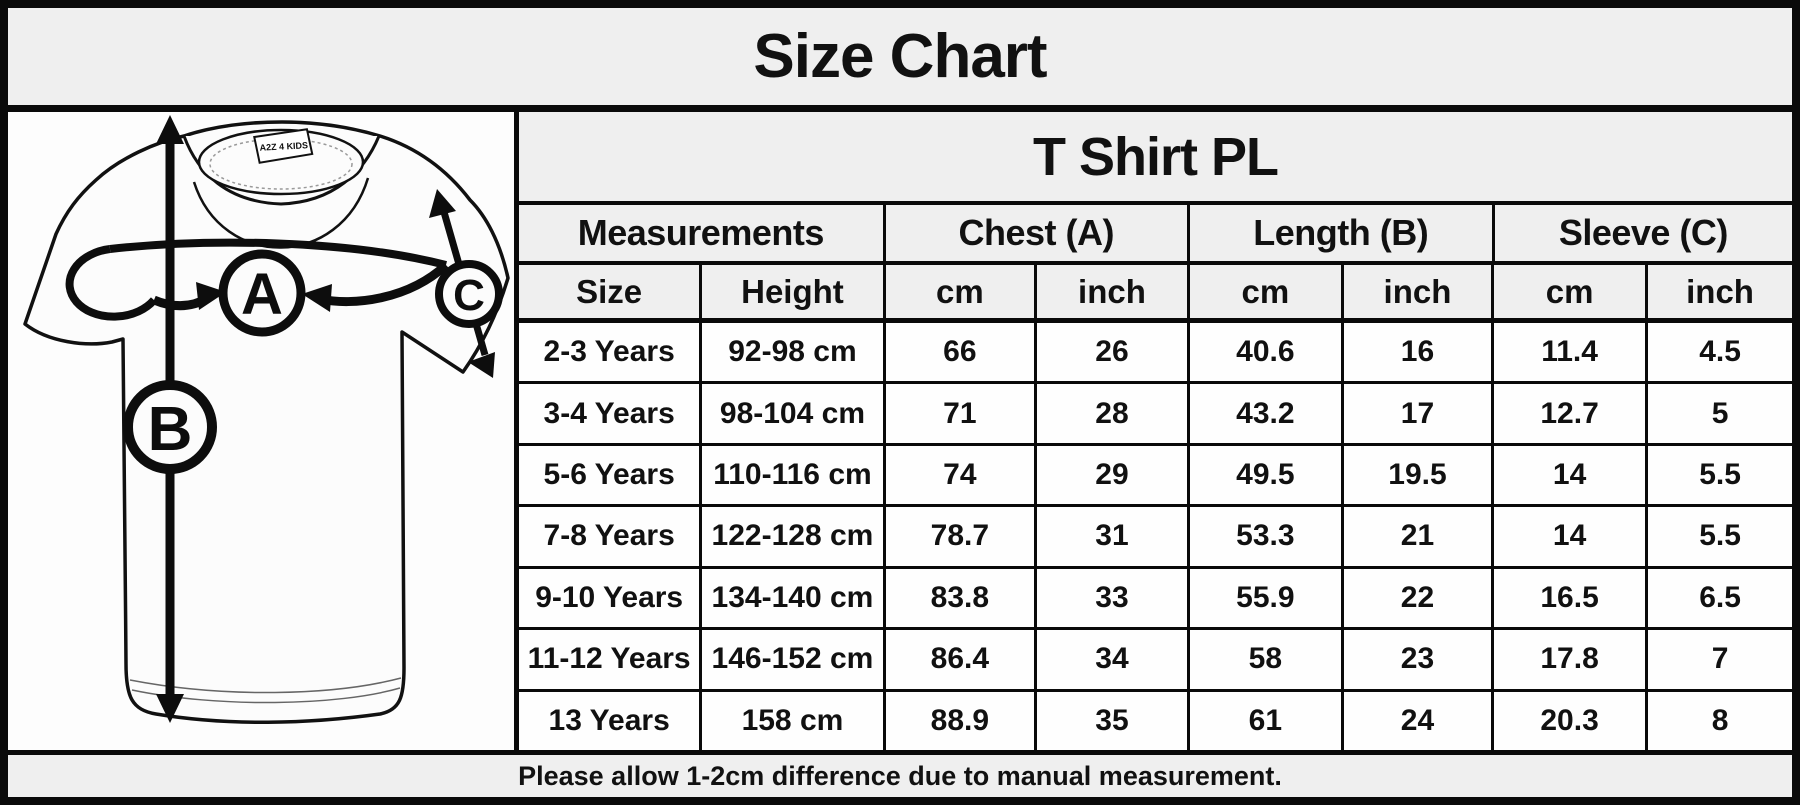 Image resolution: width=1800 pixels, height=805 pixels. What do you see at coordinates (611, 659) in the screenshot?
I see `cell-size: 11-12 Years` at bounding box center [611, 659].